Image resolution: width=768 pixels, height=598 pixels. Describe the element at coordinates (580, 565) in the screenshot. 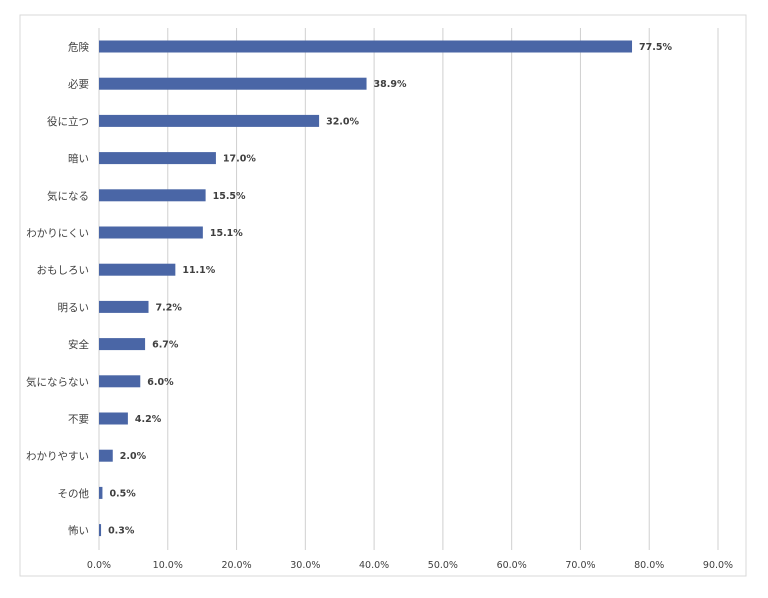

I see `x-tick-label: 70.0%` at that location.